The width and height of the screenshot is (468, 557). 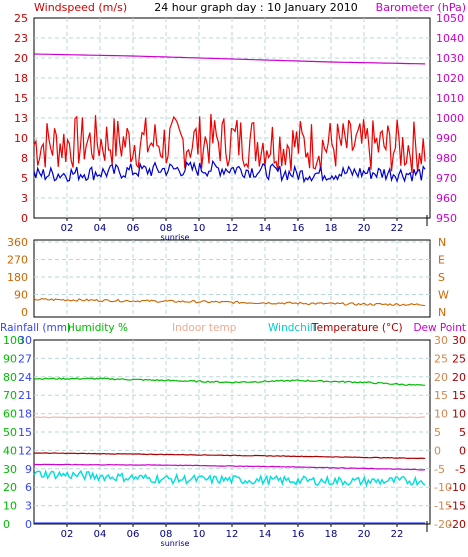 I want to click on barometer-axis-title: Barometer (hPa), so click(x=421, y=7).